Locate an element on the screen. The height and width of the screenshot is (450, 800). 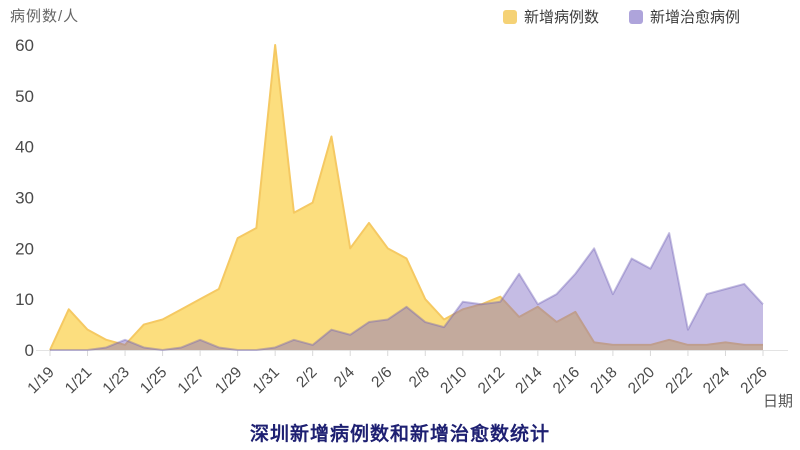
x-tick-label: 1/19 is located at coordinates (40, 380).